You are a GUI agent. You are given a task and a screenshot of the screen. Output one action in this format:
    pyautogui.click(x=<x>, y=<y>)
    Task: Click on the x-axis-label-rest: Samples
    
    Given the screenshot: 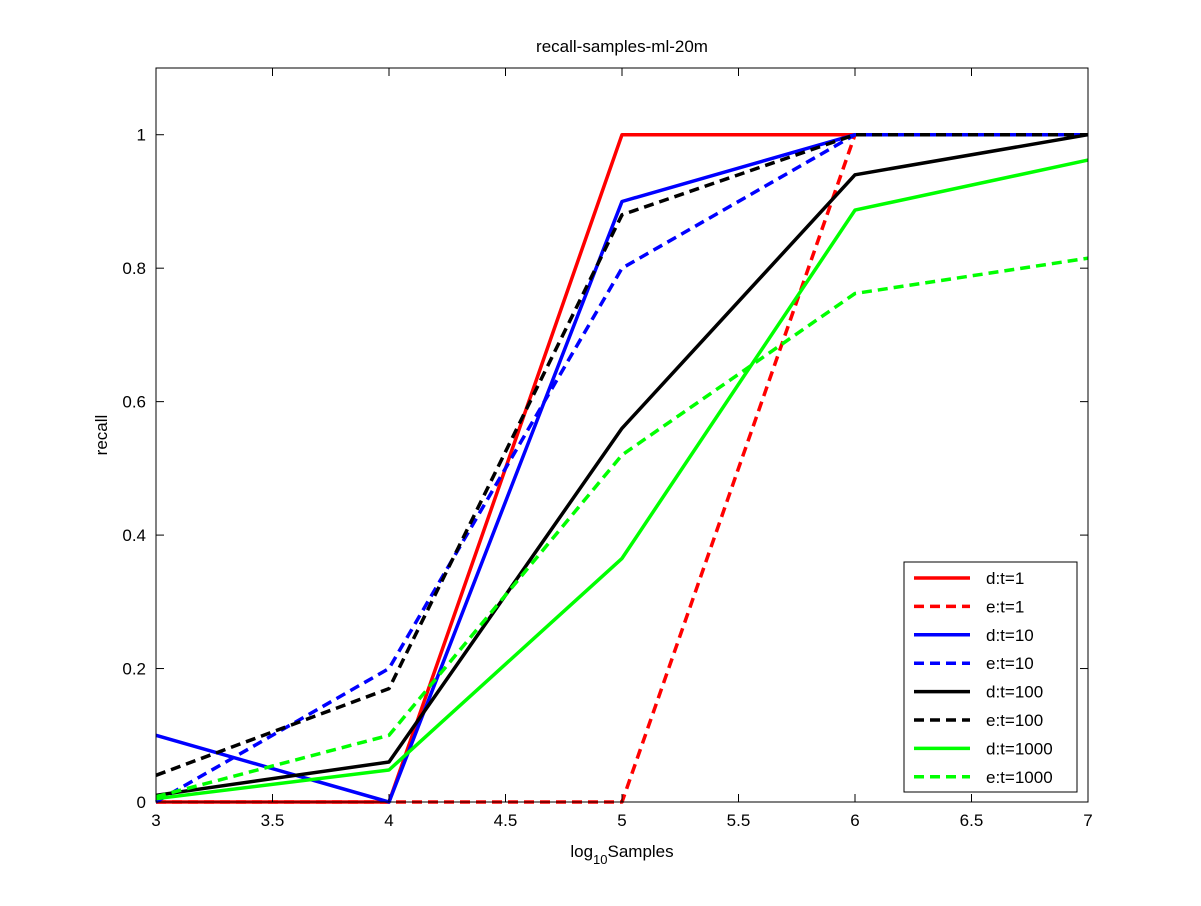 What is the action you would take?
    pyautogui.click(x=641, y=851)
    